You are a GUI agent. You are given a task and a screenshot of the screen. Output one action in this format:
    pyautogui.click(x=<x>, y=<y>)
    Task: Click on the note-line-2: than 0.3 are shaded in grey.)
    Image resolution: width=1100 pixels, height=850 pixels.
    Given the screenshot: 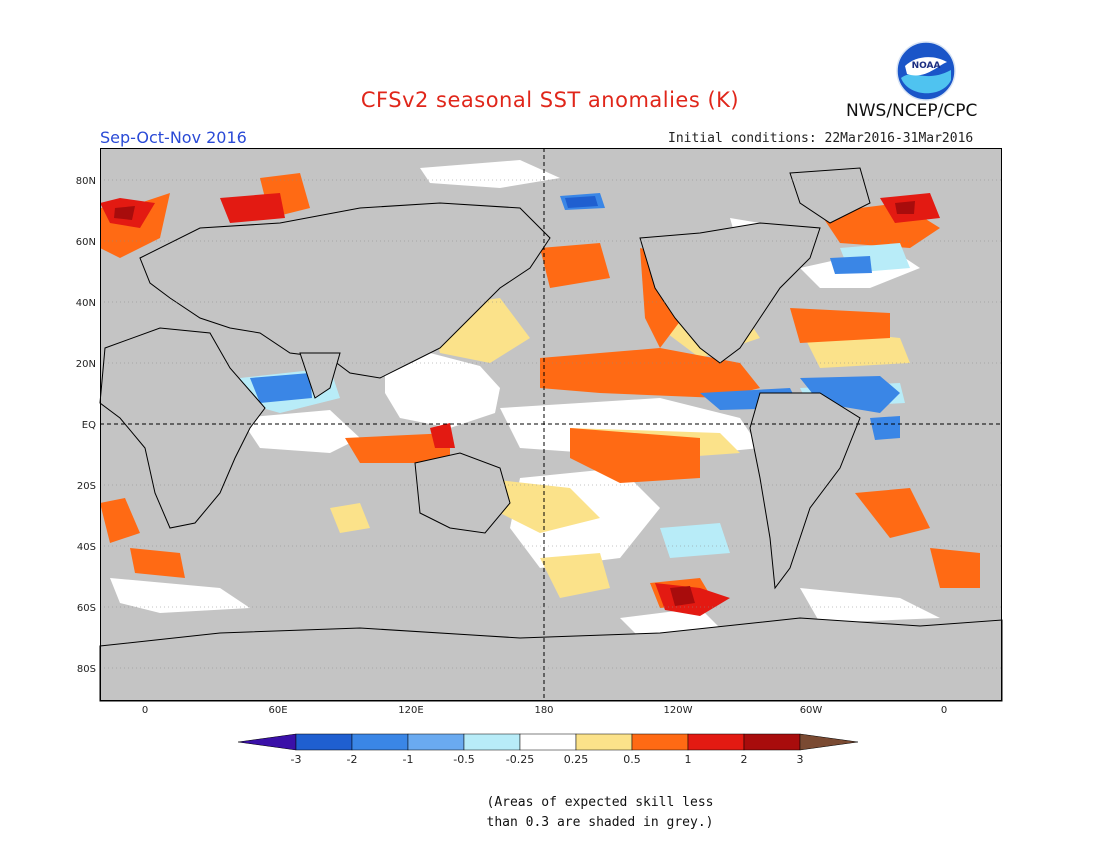 What is the action you would take?
    pyautogui.click(x=600, y=822)
    